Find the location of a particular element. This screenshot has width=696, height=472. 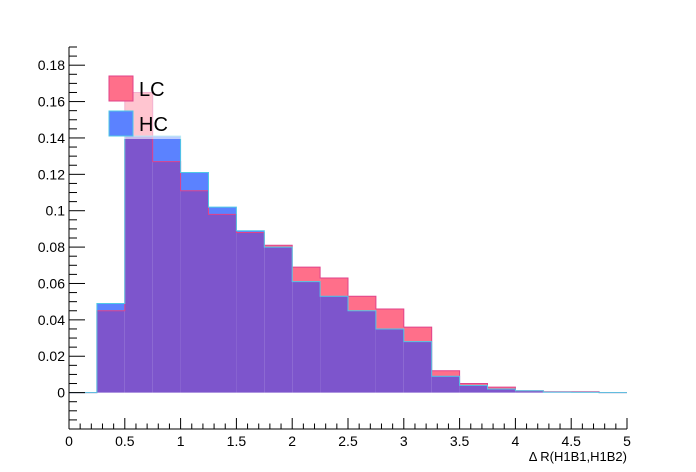

x-tick-label: 1.5 is located at coordinates (237, 441).